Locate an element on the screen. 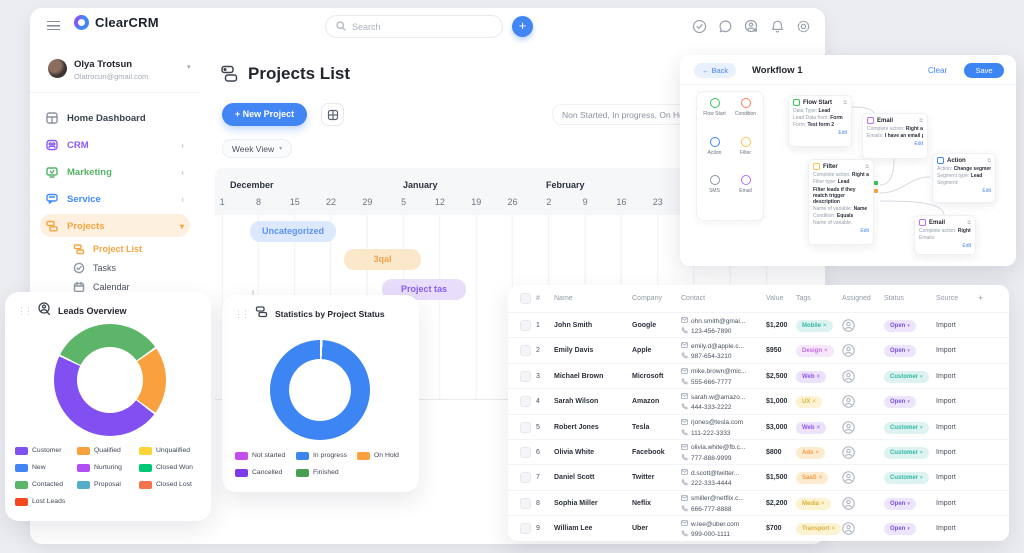 The image size is (1024, 553). column-header: Source is located at coordinates (947, 298).